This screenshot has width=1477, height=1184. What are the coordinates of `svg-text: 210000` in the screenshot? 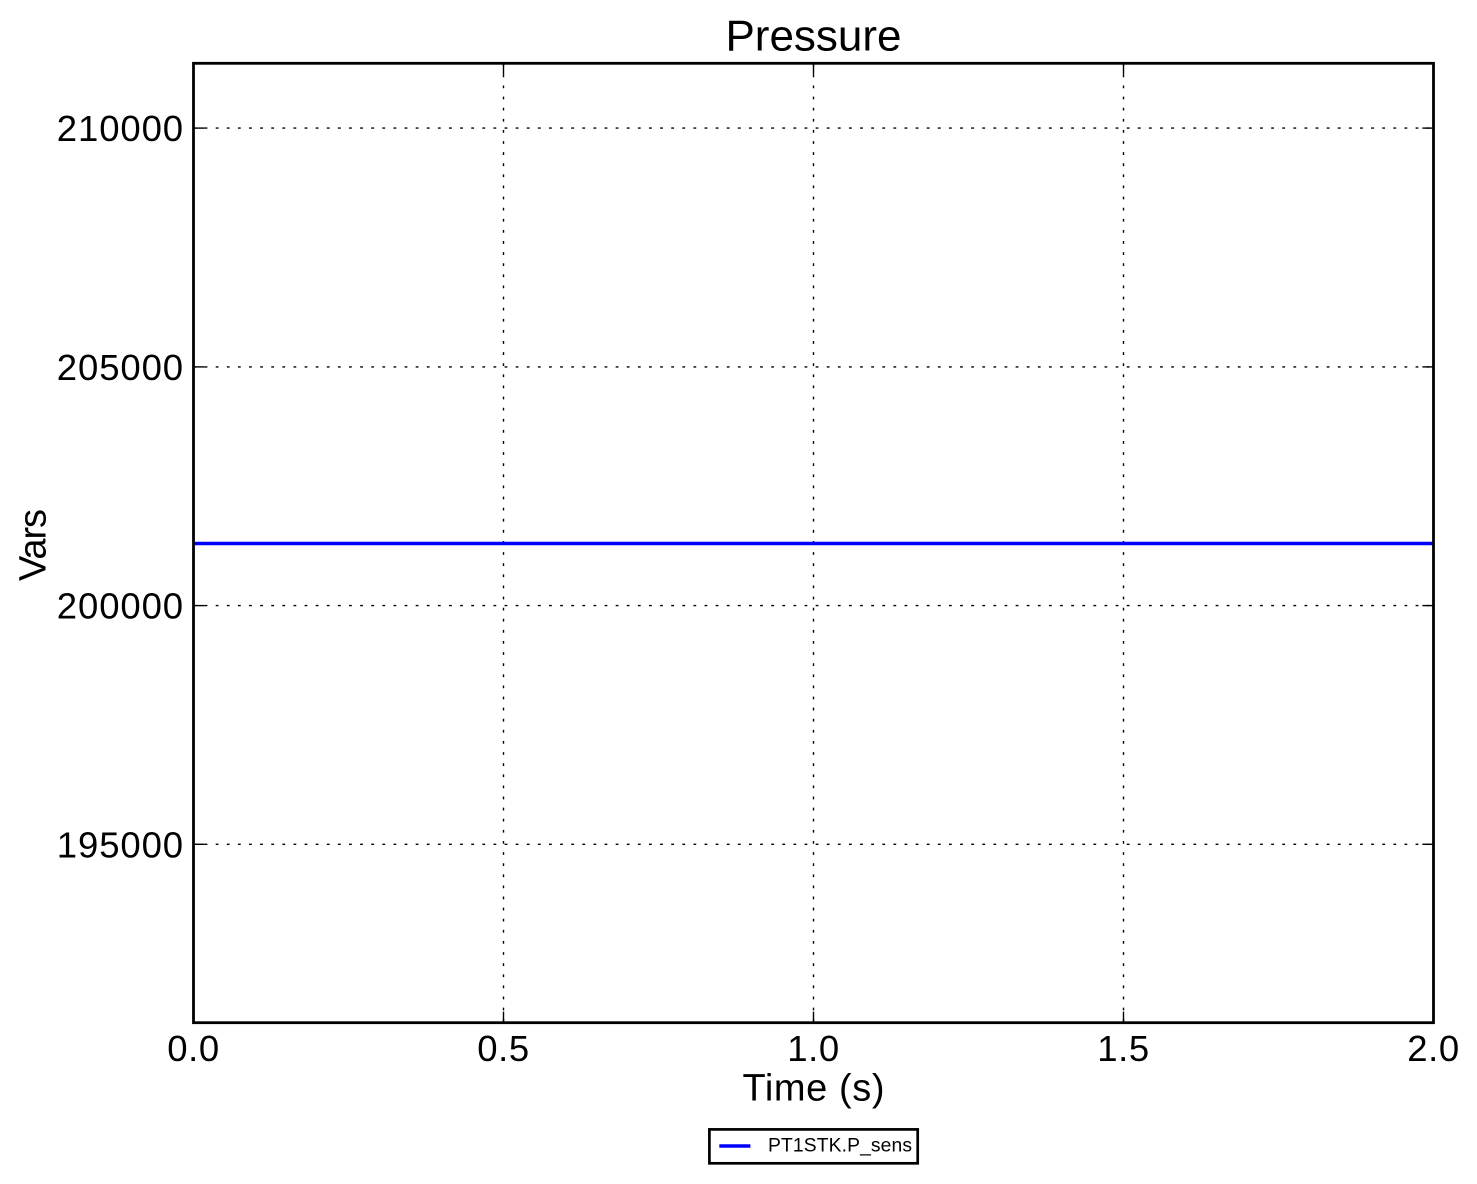 It's located at (120, 128).